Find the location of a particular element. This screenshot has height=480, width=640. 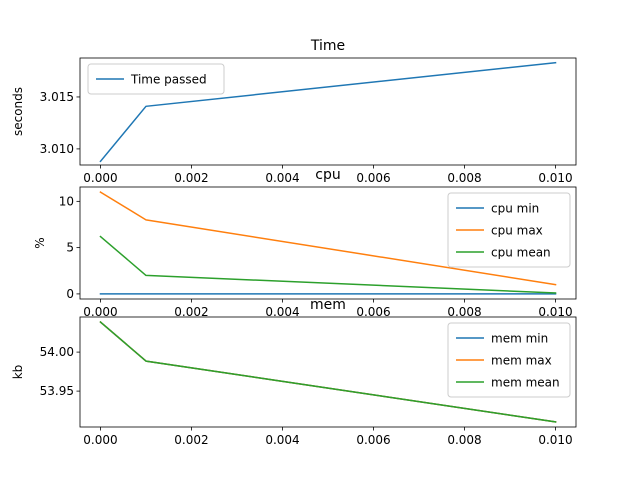

y-tick-label: 0 is located at coordinates (70, 294).